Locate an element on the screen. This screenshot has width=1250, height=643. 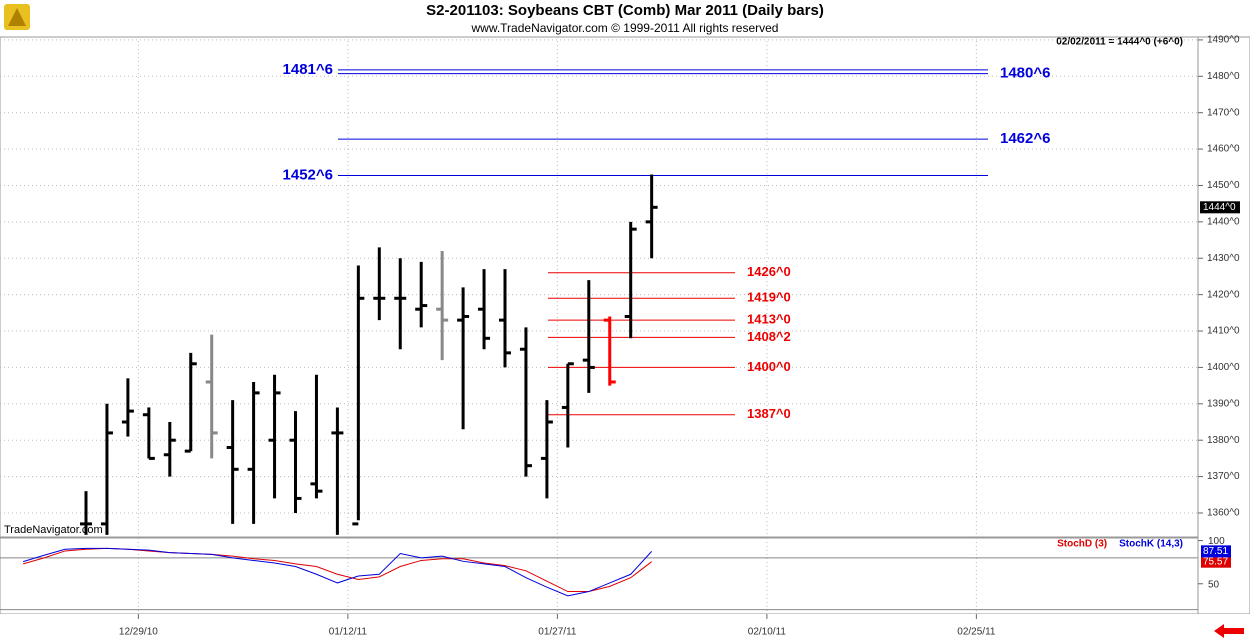
price-axis is located at coordinates (1223, 325).